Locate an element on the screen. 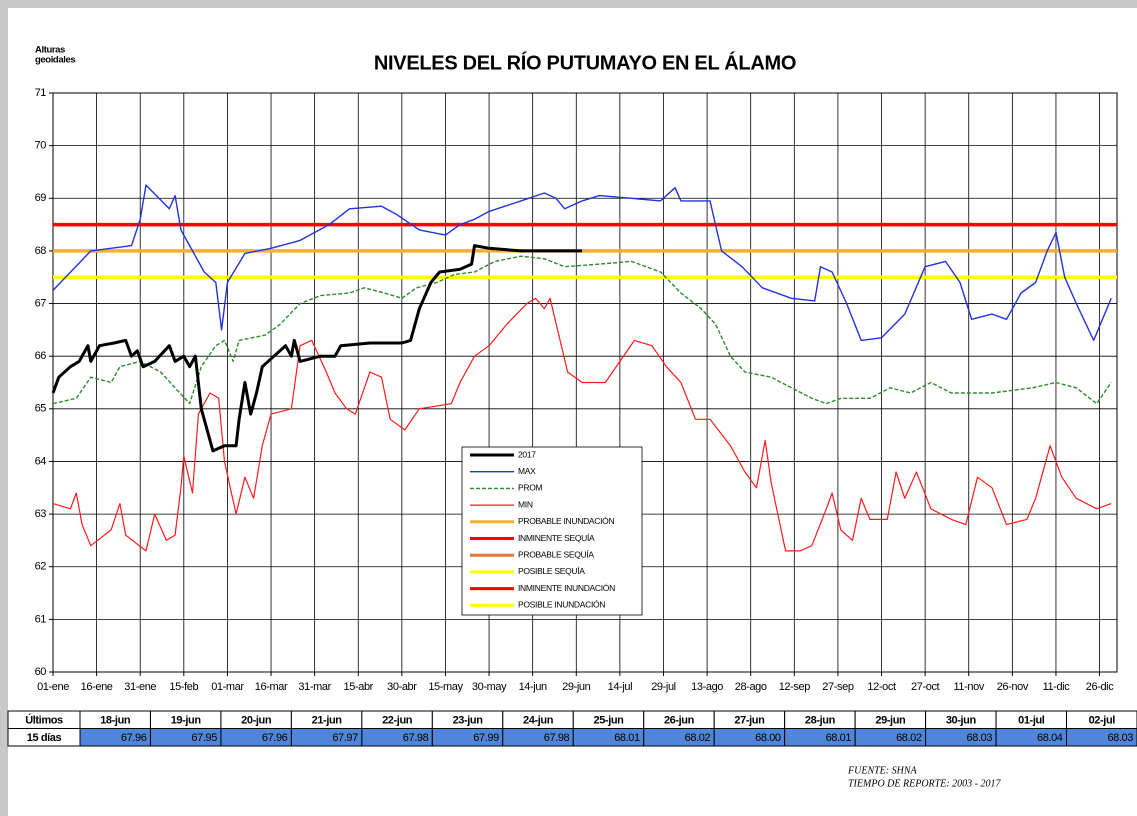  y-tick-label: 67 is located at coordinates (41, 303).